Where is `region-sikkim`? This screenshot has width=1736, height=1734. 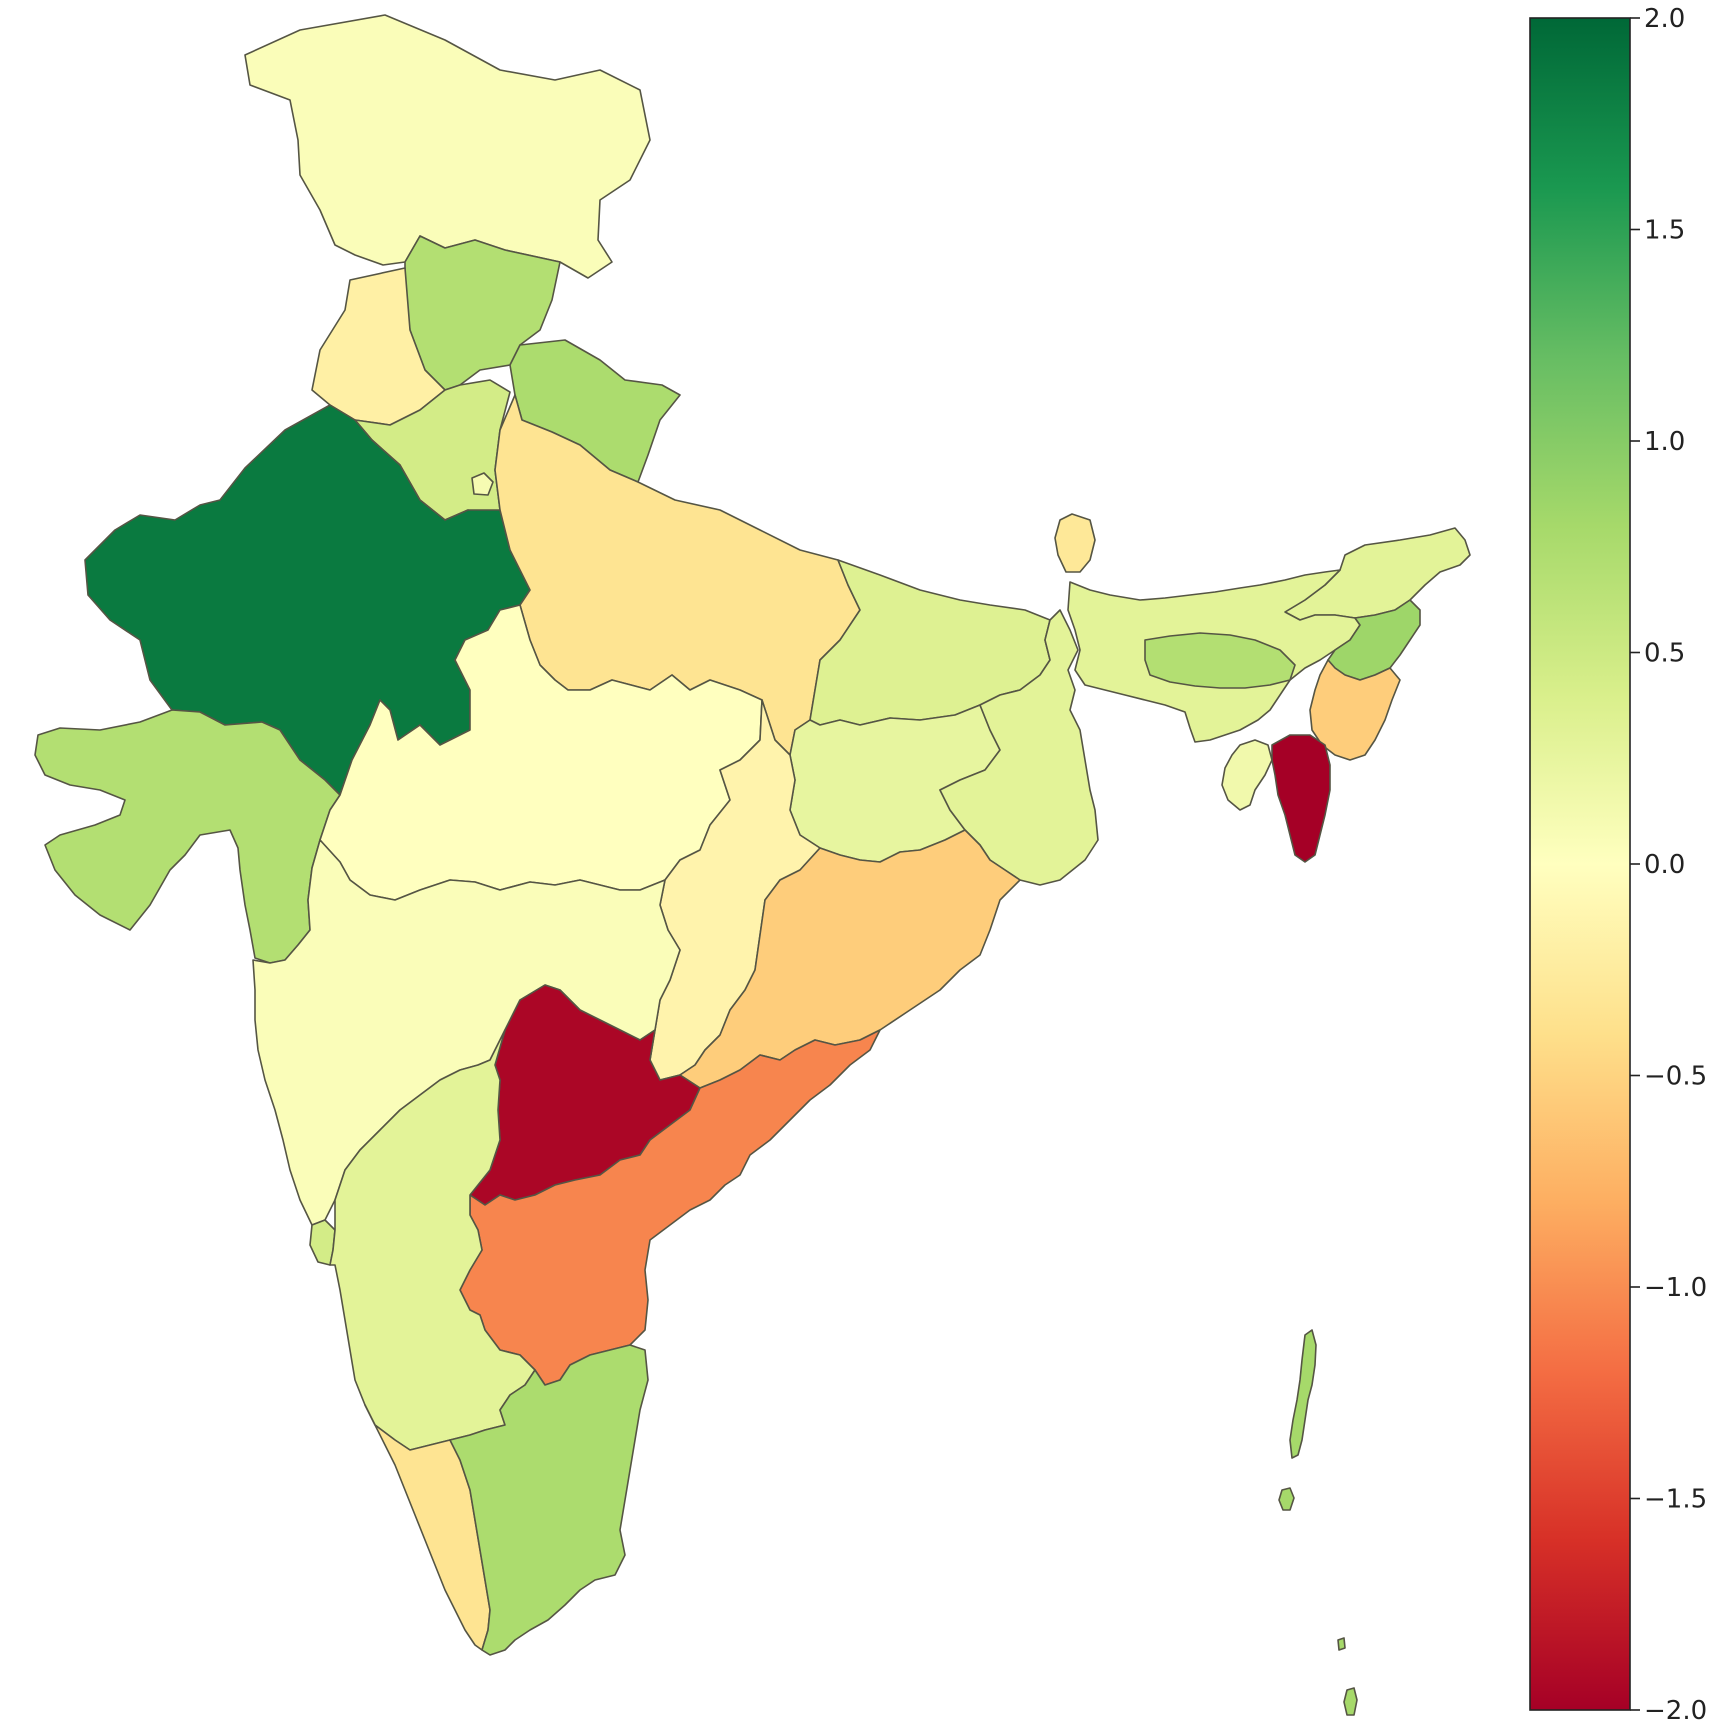
region-sikkim is located at coordinates (1075, 543).